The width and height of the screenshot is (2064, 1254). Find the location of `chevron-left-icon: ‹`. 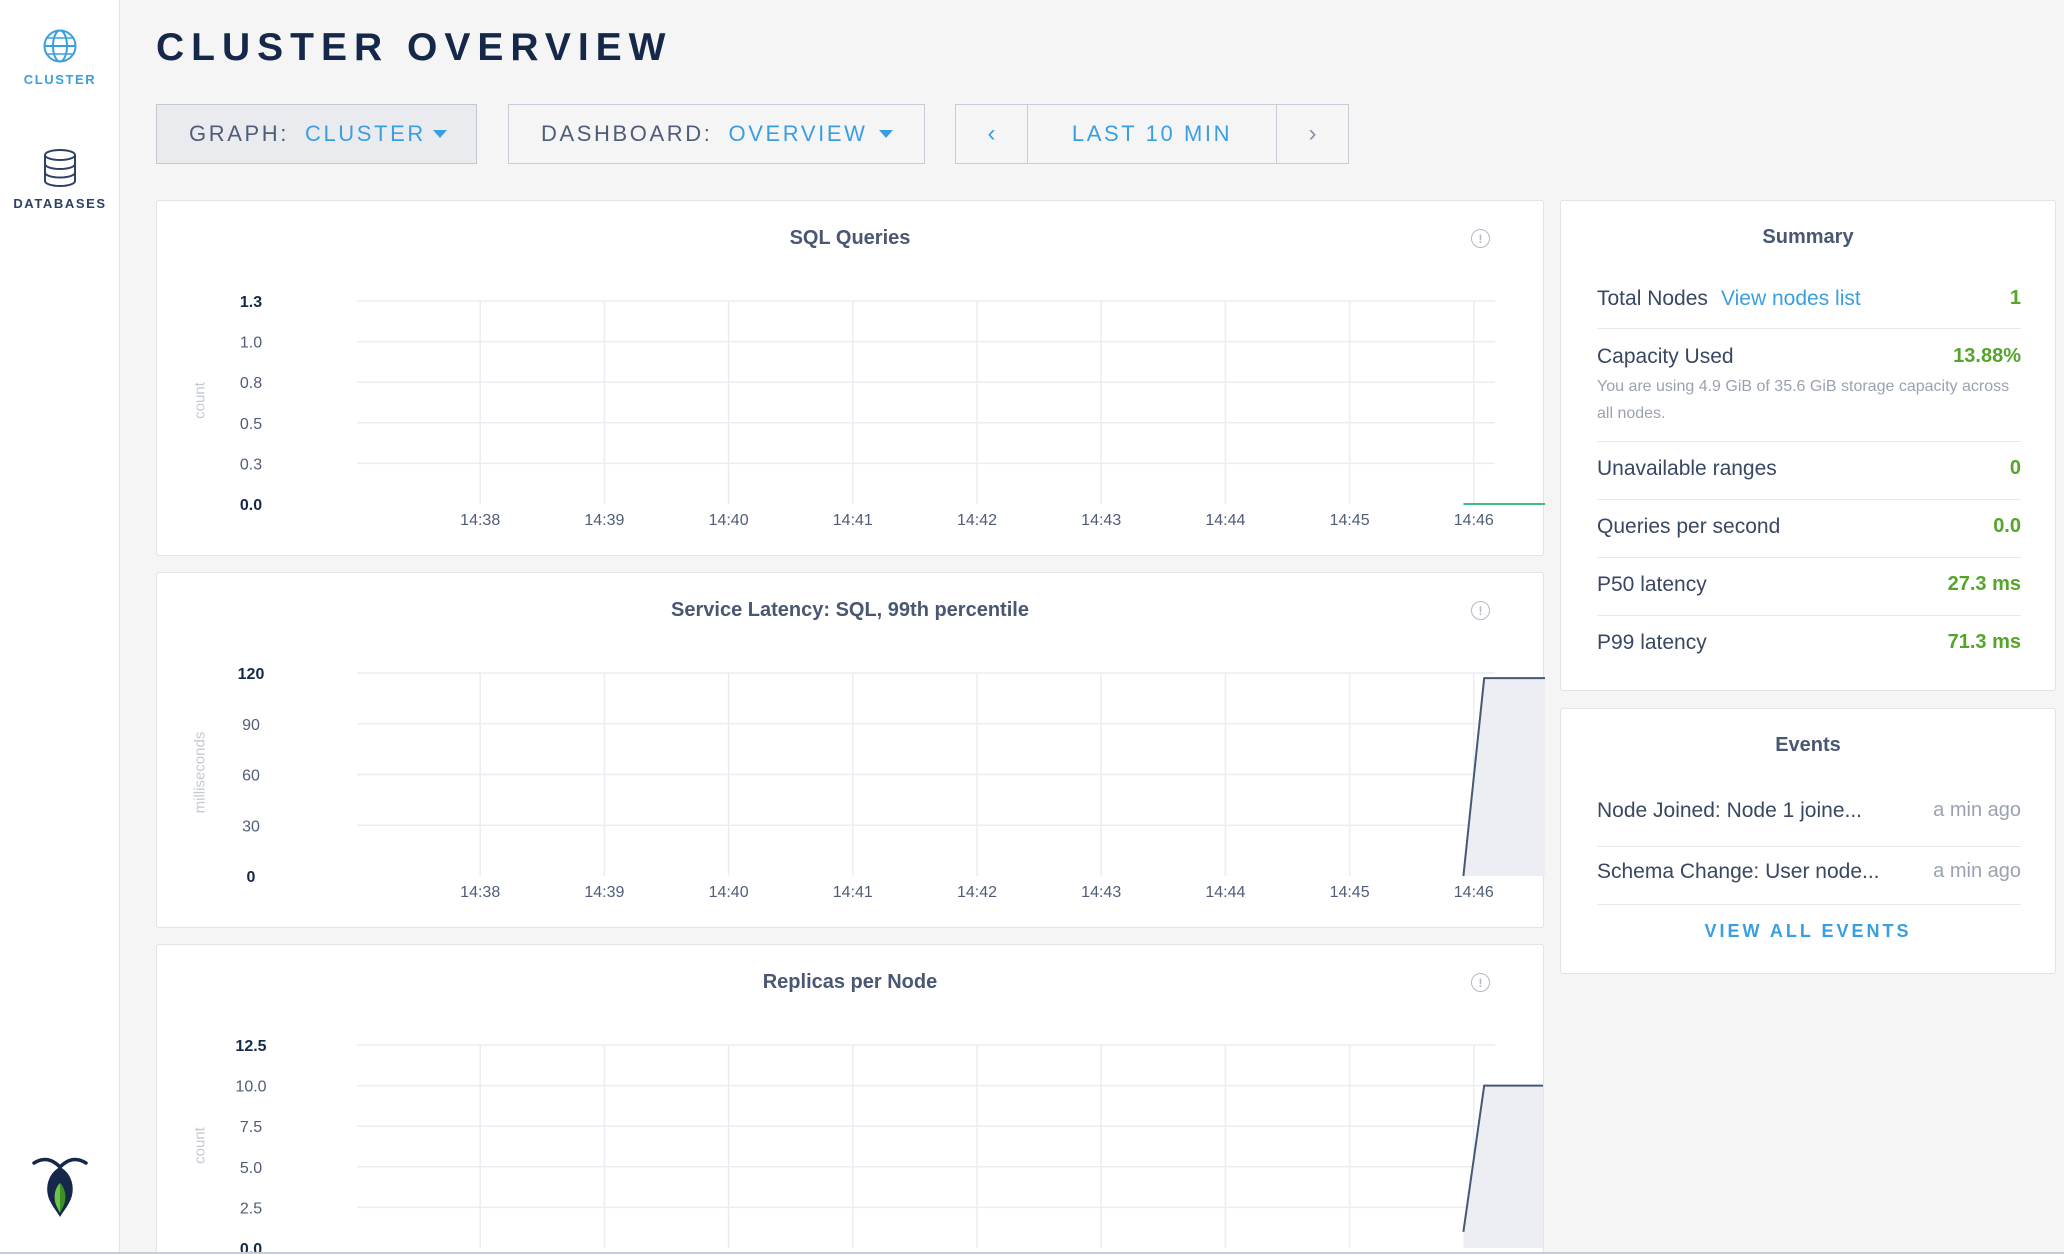

chevron-left-icon: ‹ is located at coordinates (992, 134).